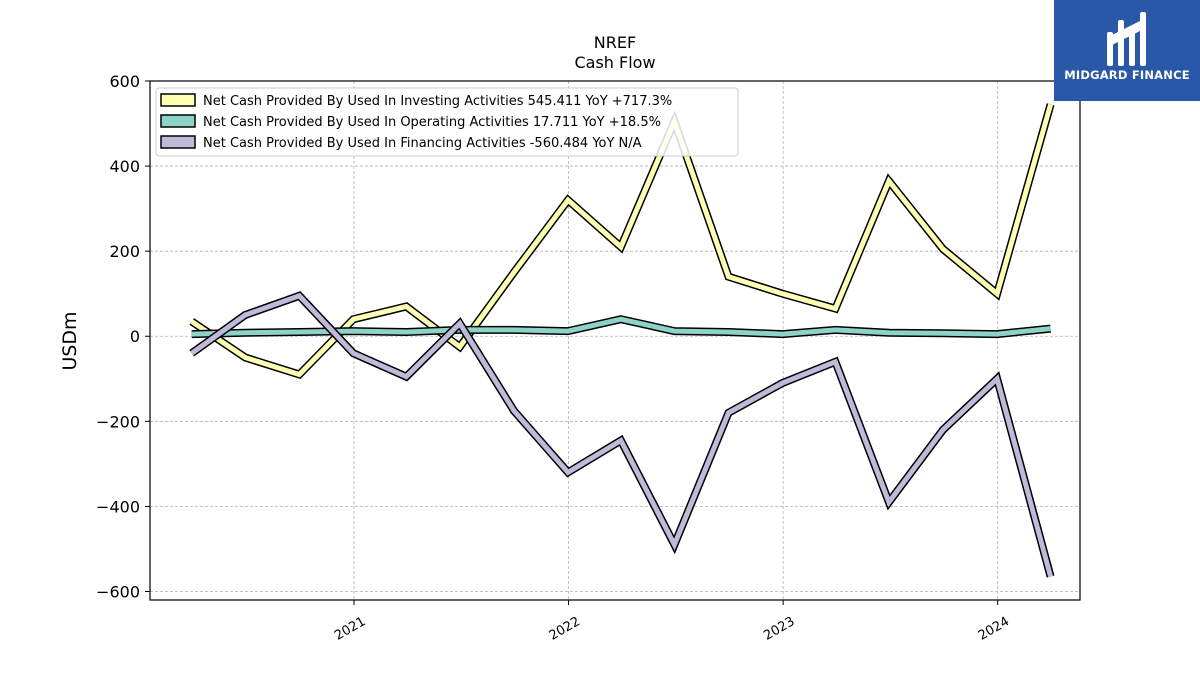 The width and height of the screenshot is (1200, 675). Describe the element at coordinates (779, 629) in the screenshot. I see `x-tick-label: 2023` at that location.